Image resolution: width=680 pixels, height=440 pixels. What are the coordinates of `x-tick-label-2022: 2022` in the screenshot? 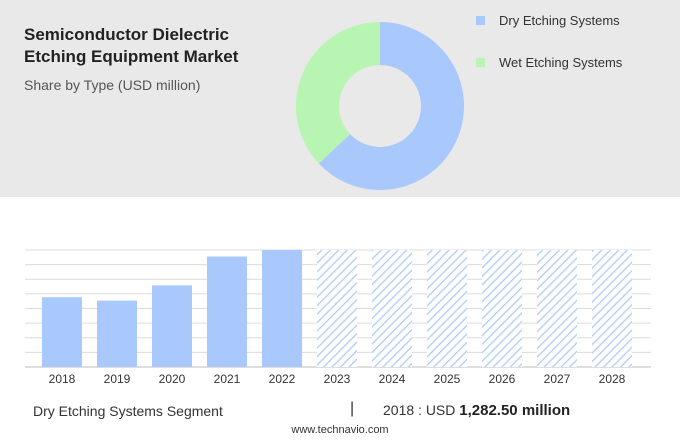 It's located at (282, 379).